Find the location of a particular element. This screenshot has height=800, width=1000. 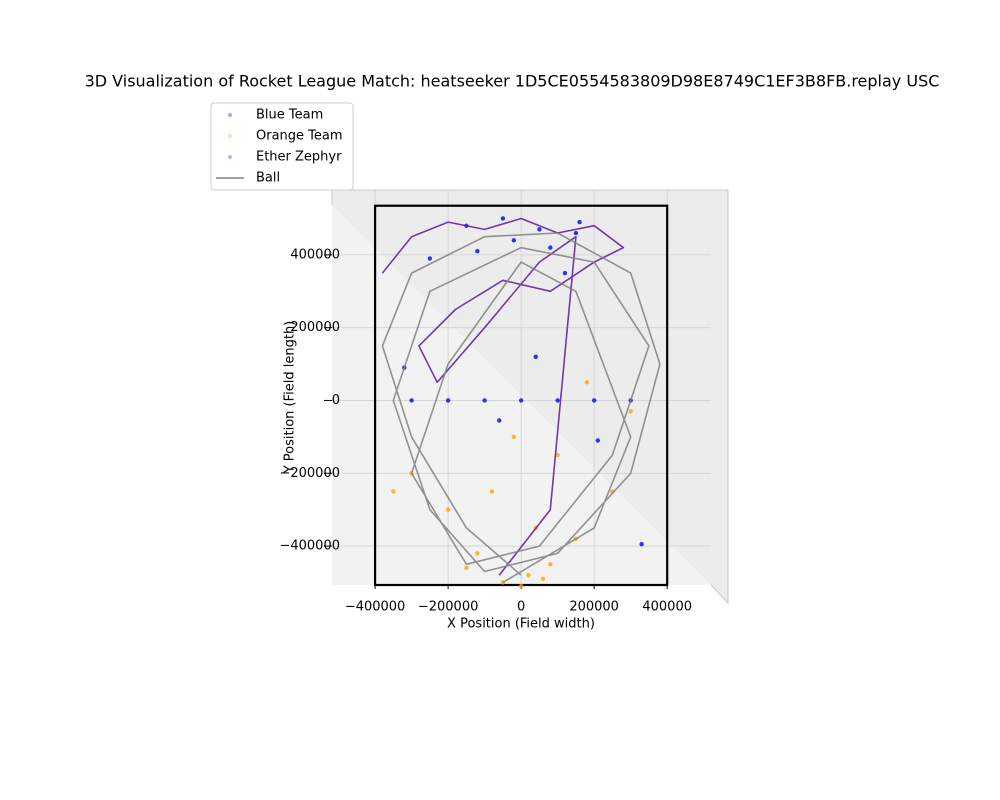

x-axis-label: X Position (Field width) is located at coordinates (521, 624).